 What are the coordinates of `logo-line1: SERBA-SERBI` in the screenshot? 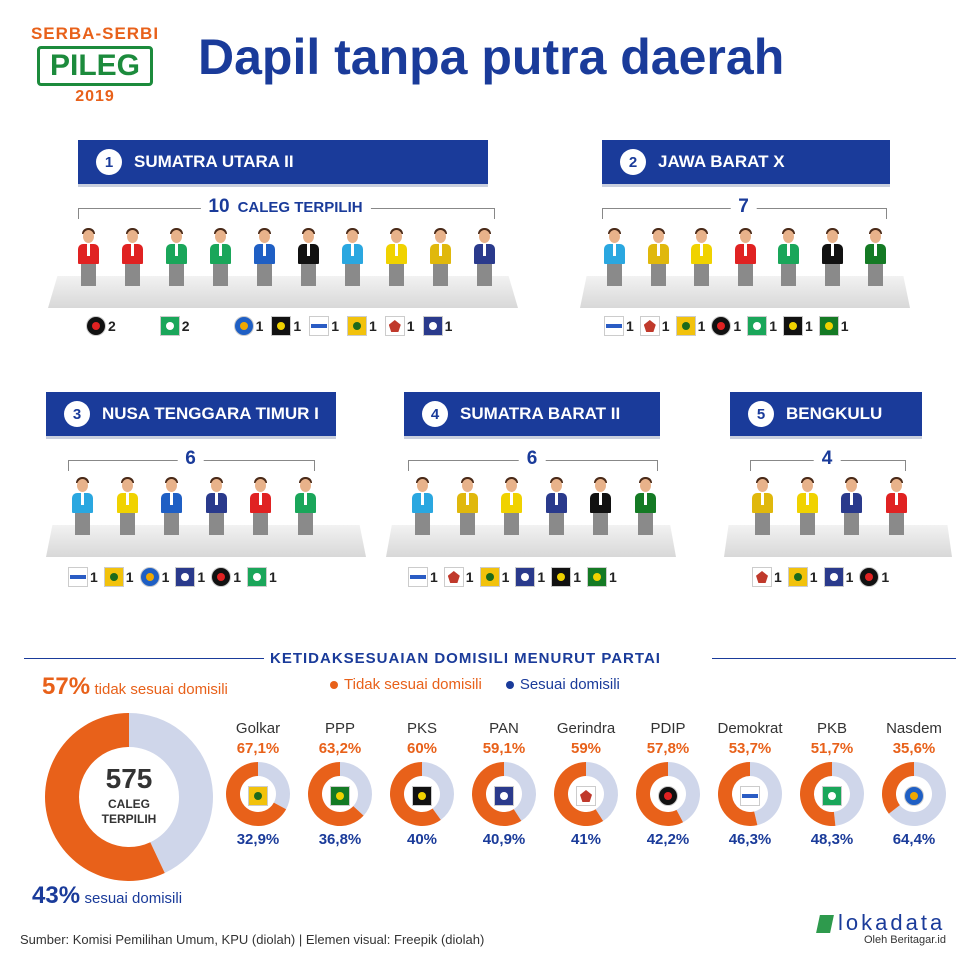 It's located at (95, 33).